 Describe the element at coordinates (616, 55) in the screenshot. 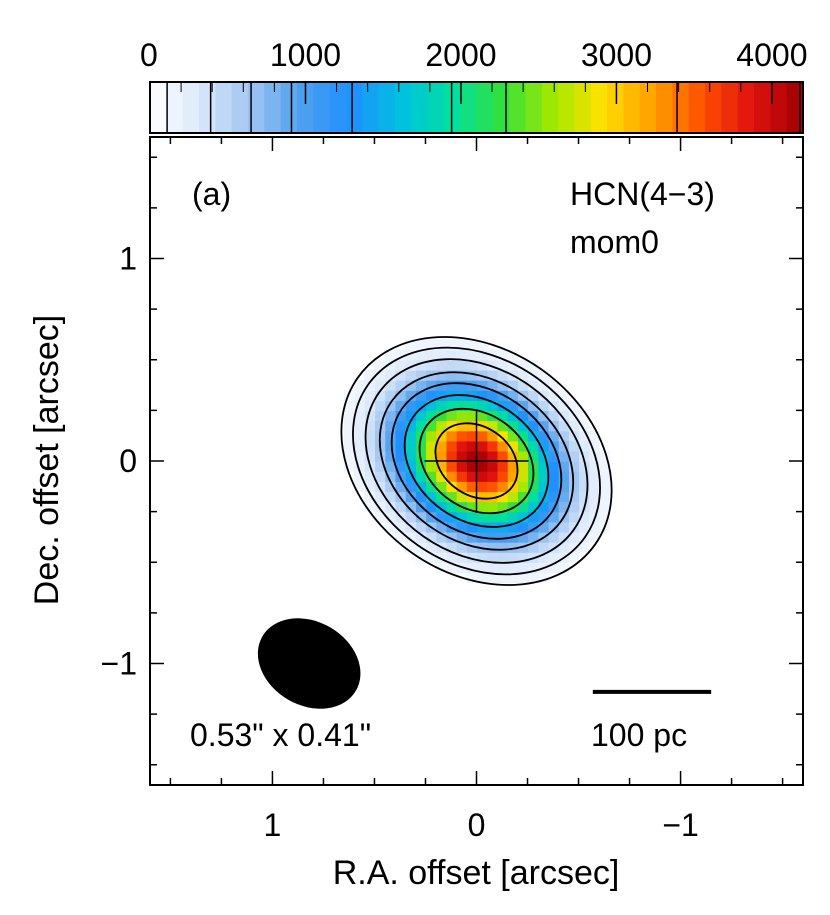

I see `colorbar-tick-label: 3000` at that location.